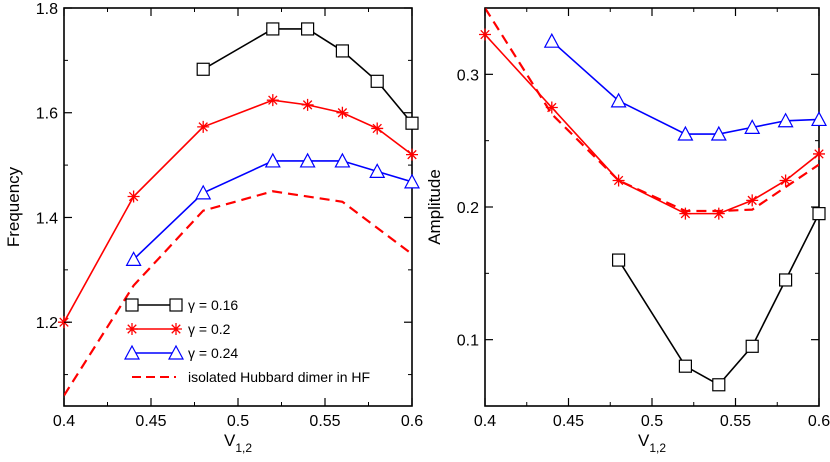 This screenshot has width=830, height=462. I want to click on y-tick-label: 0.2, so click(468, 208).